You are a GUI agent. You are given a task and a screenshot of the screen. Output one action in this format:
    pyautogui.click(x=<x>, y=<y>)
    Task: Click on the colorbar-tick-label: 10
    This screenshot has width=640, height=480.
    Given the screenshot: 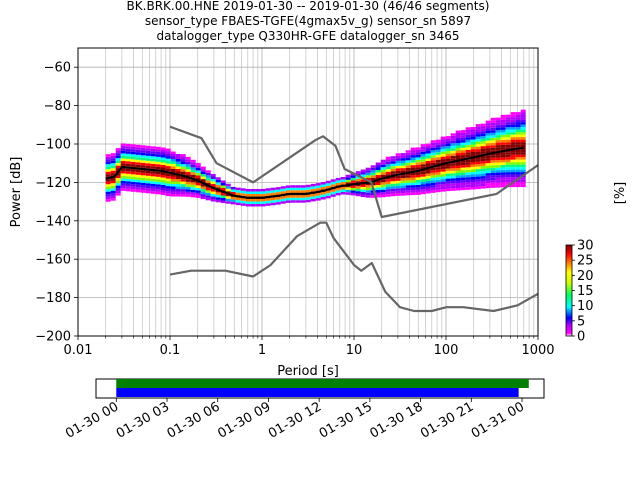 What is the action you would take?
    pyautogui.click(x=585, y=306)
    